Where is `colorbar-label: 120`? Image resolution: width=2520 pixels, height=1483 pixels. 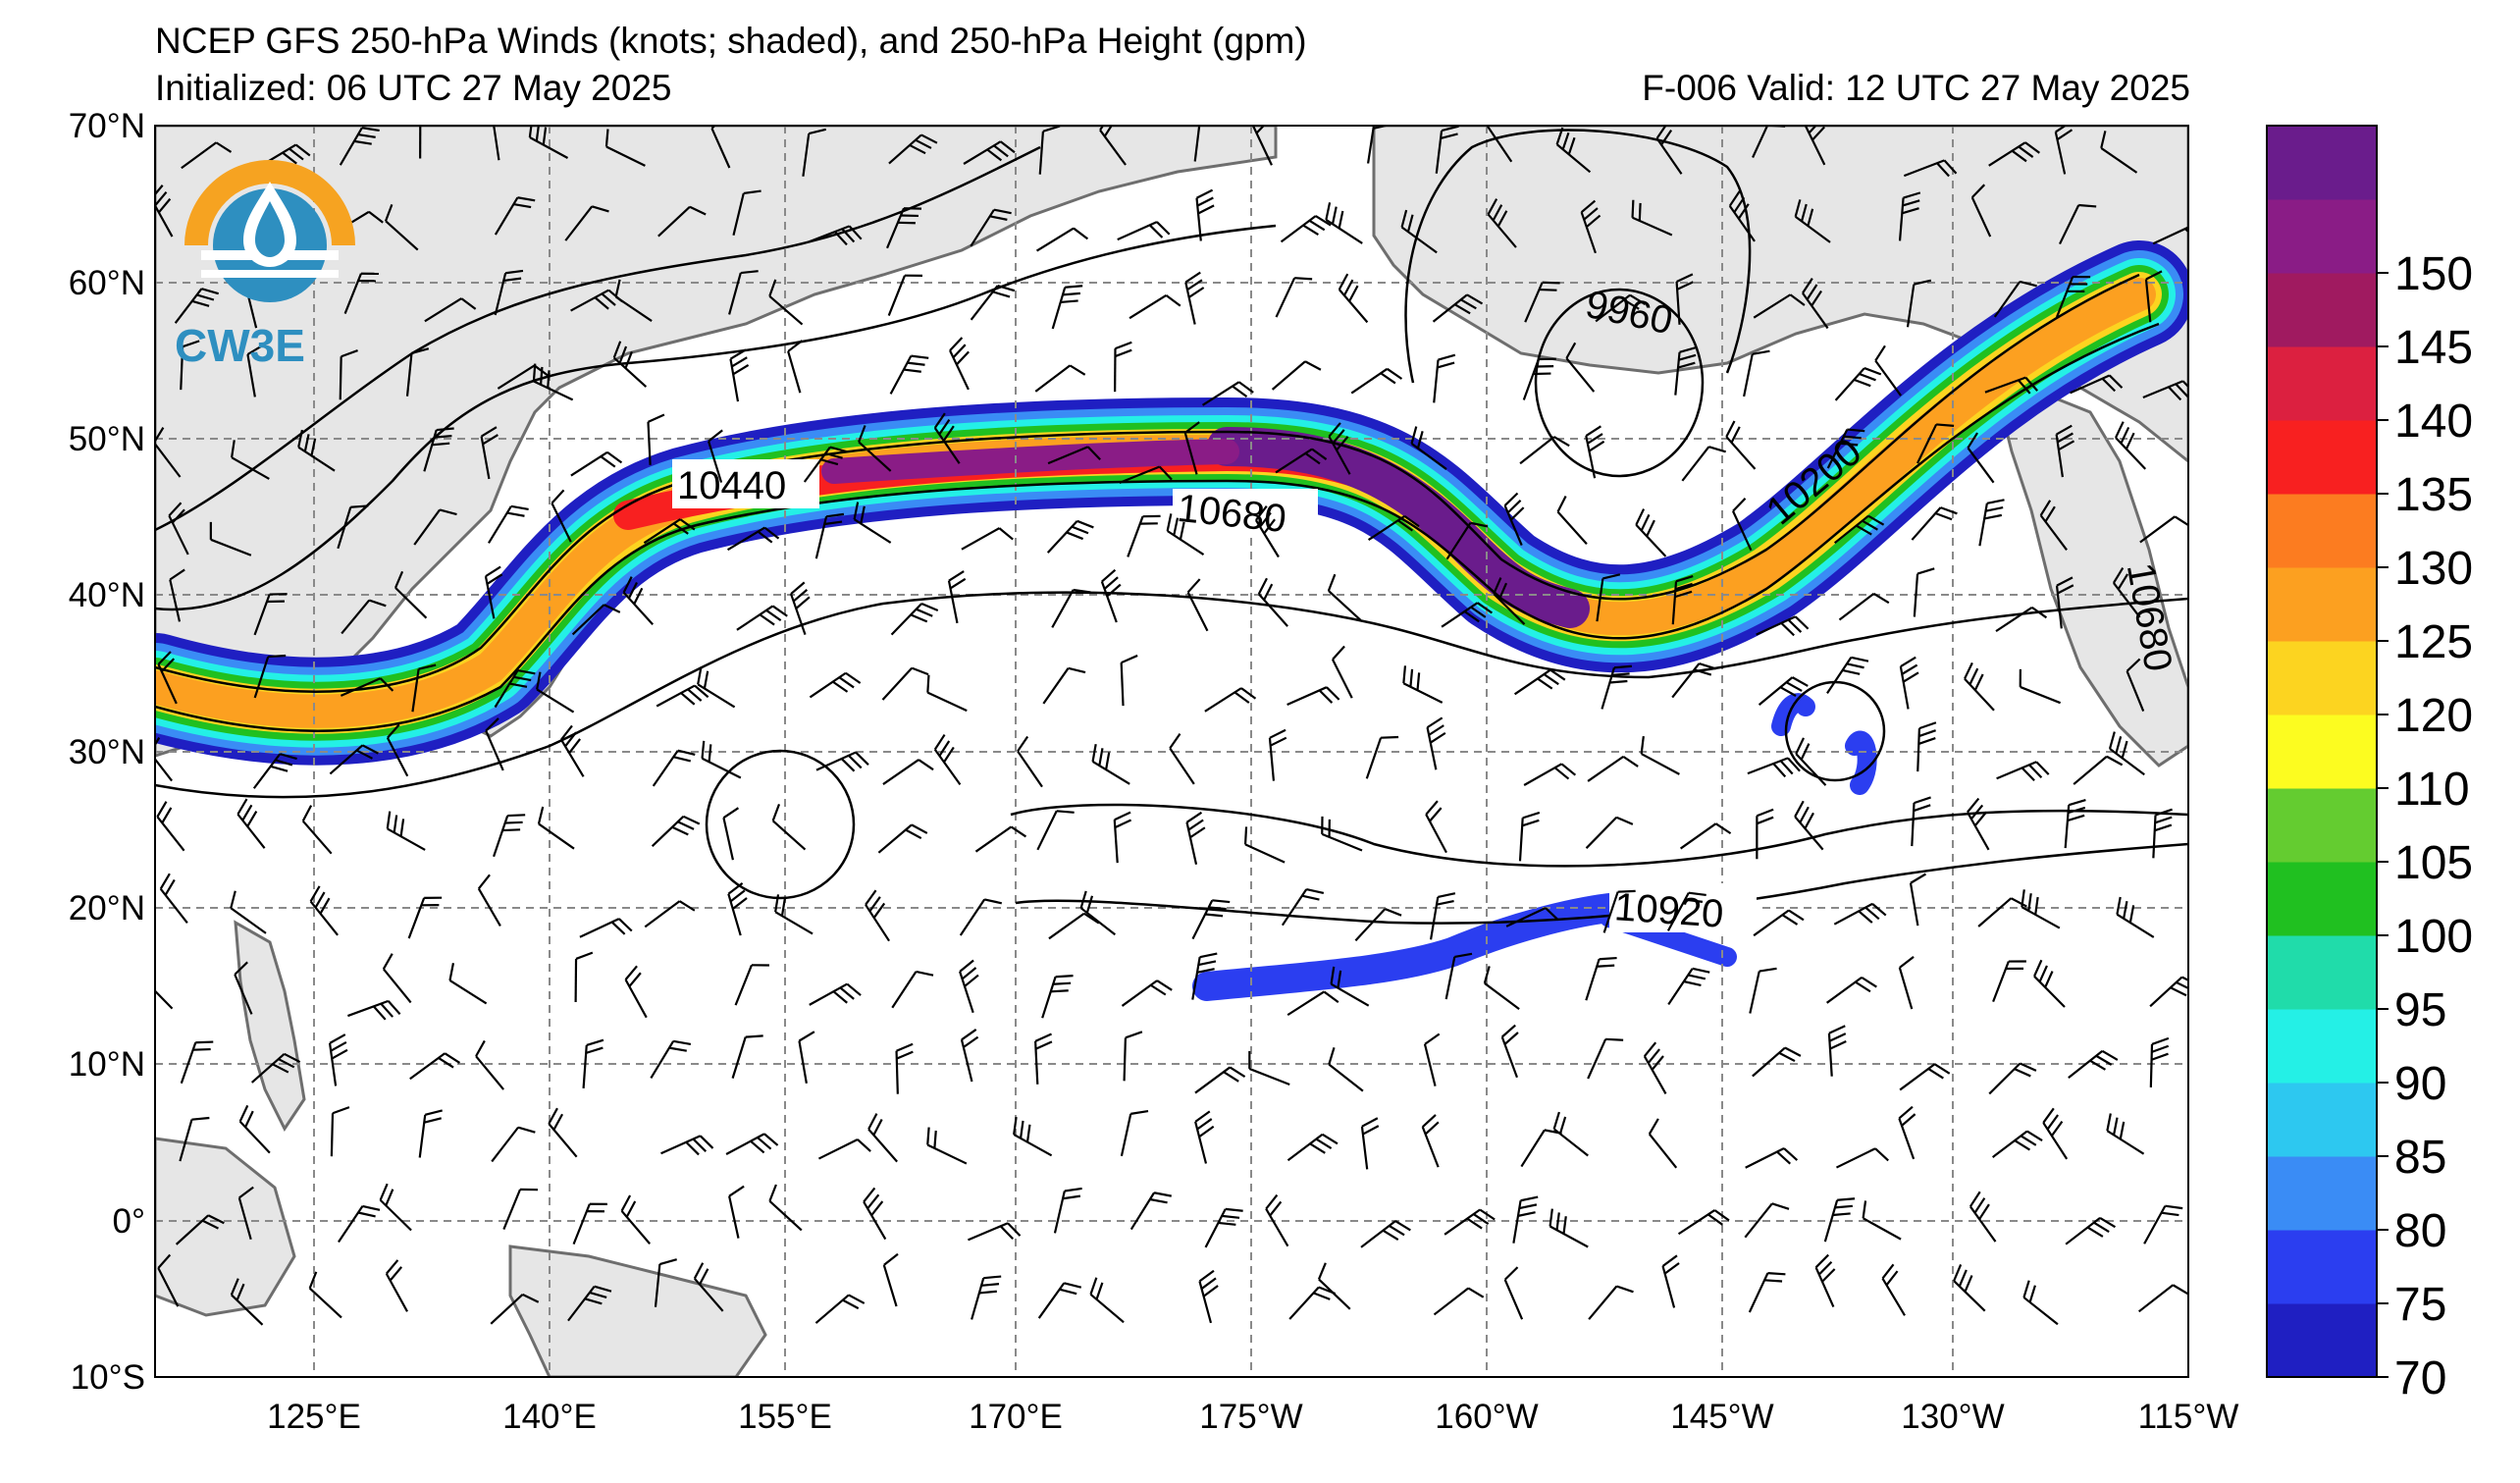 colorbar-label: 120 is located at coordinates (2433, 716).